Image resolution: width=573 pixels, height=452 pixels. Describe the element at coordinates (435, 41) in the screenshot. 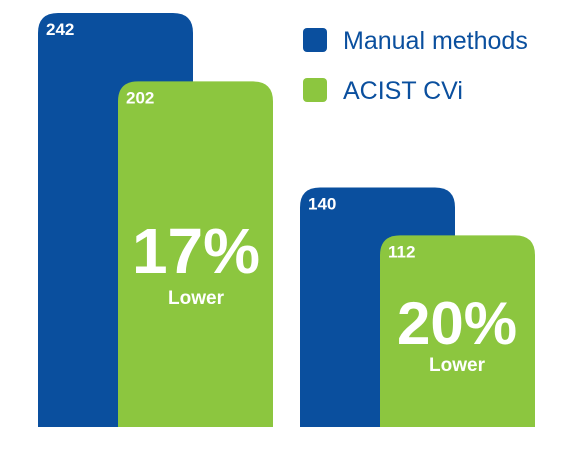

I see `legend-label-manual-methods: Manual methods` at that location.